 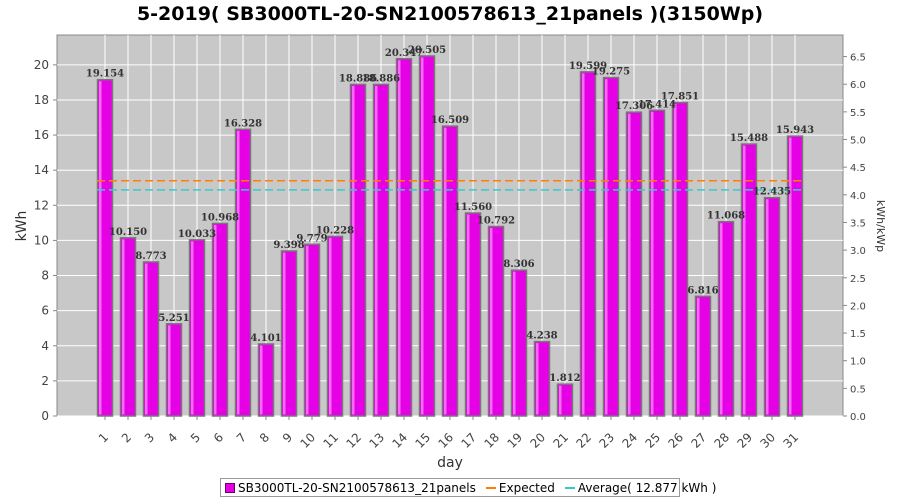 What do you see at coordinates (721, 440) in the screenshot?
I see `x-tick-label: 28` at bounding box center [721, 440].